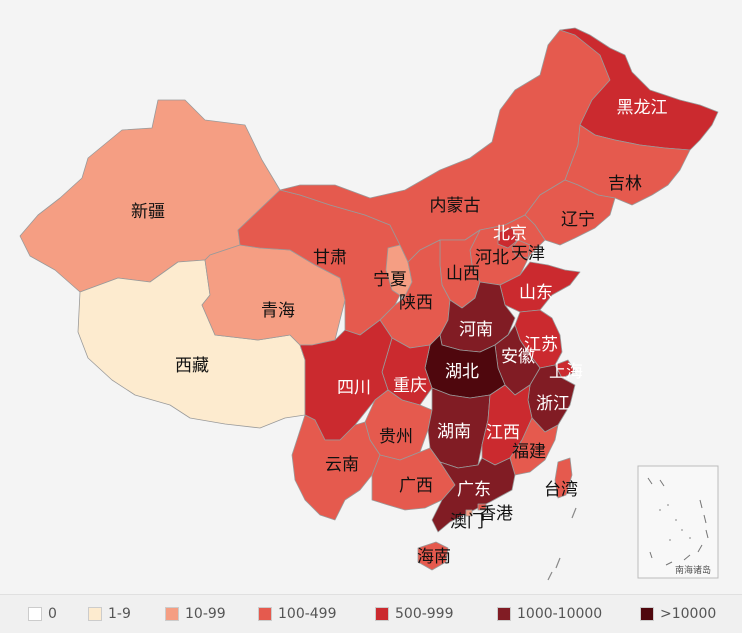 This screenshot has height=633, width=742. I want to click on province-label-hainan: 海南, so click(434, 557).